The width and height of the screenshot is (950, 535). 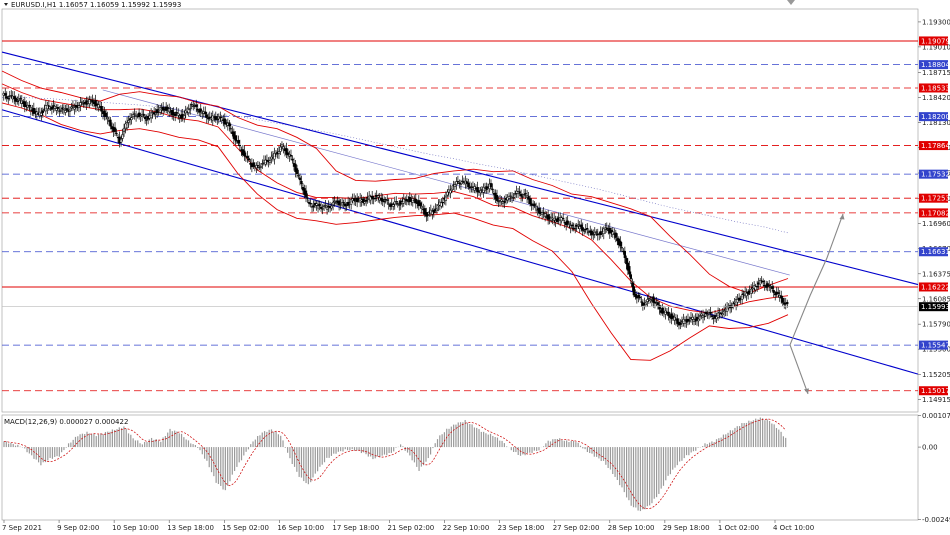 I want to click on macd-signal-line, so click(x=395, y=464).